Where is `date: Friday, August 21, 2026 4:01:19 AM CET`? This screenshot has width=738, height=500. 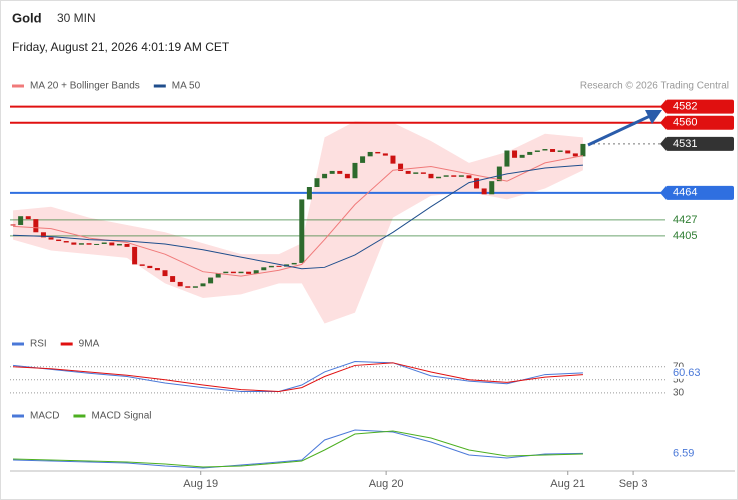 date: Friday, August 21, 2026 4:01:19 AM CET is located at coordinates (121, 47).